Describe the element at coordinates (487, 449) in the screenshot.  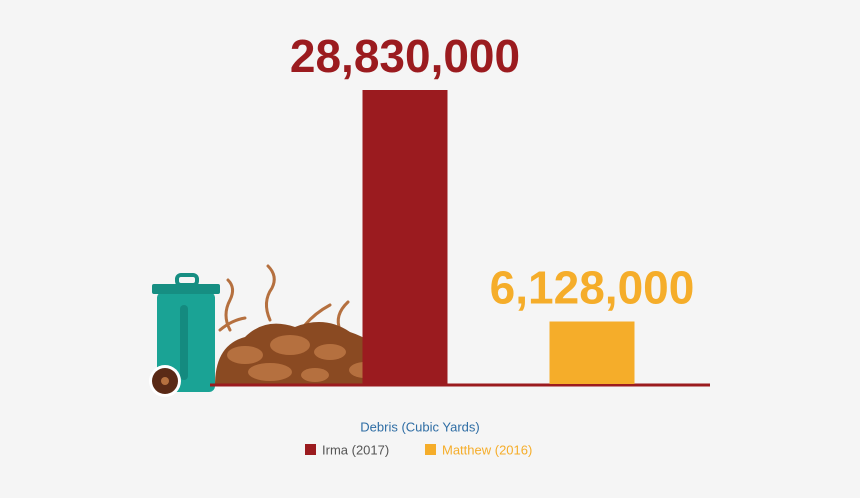
I see `legend-label: Matthew (2016)` at that location.